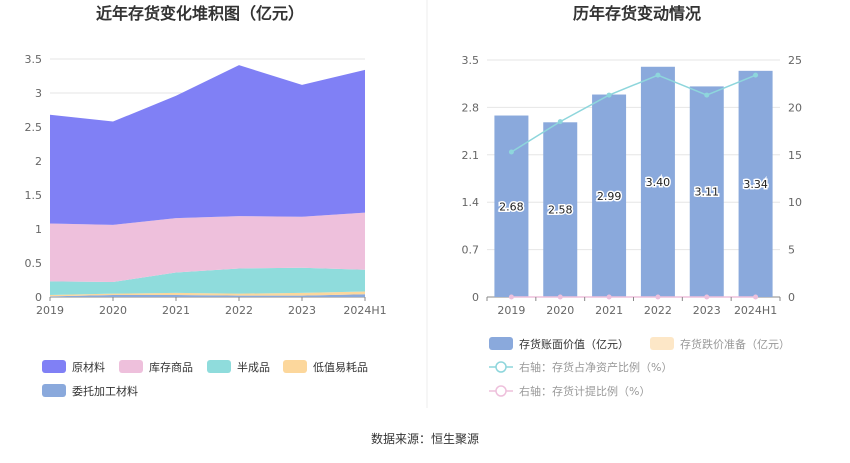 The image size is (850, 463). I want to click on left-x-tick: 2023, so click(302, 310).